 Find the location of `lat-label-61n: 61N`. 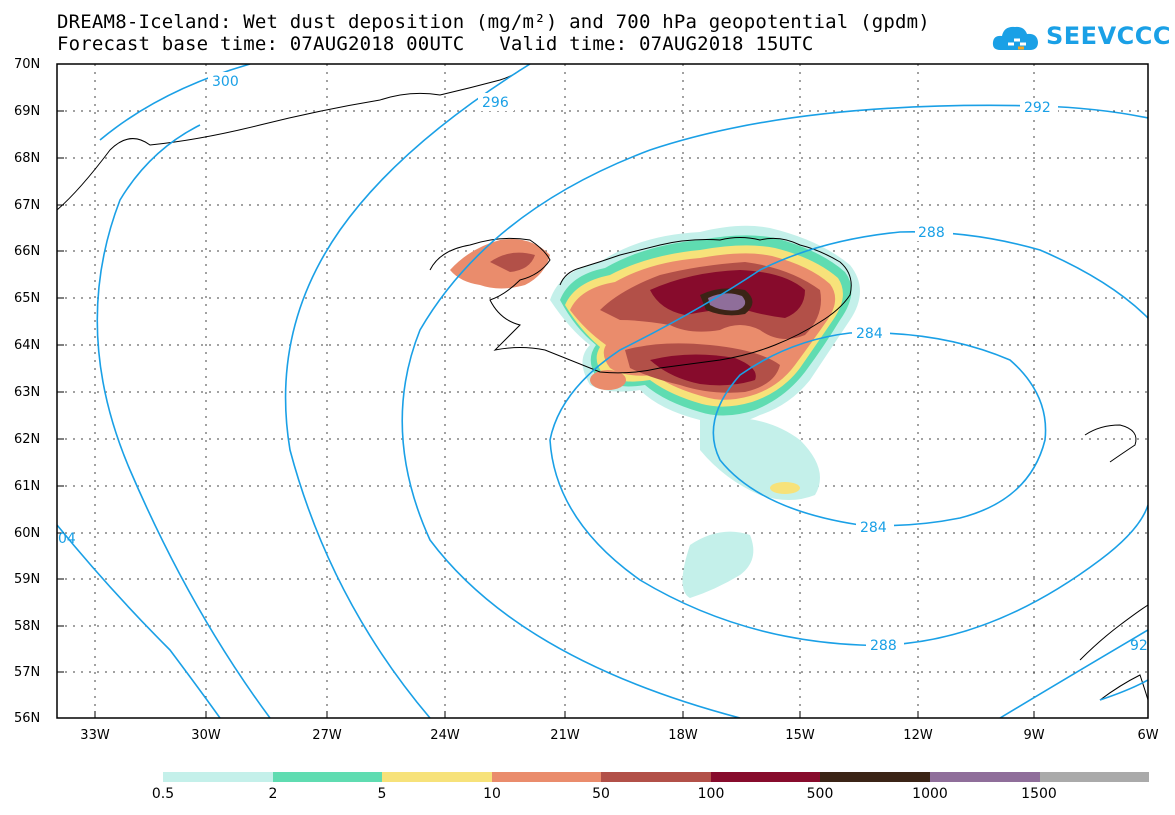

lat-label-61n: 61N is located at coordinates (27, 486).